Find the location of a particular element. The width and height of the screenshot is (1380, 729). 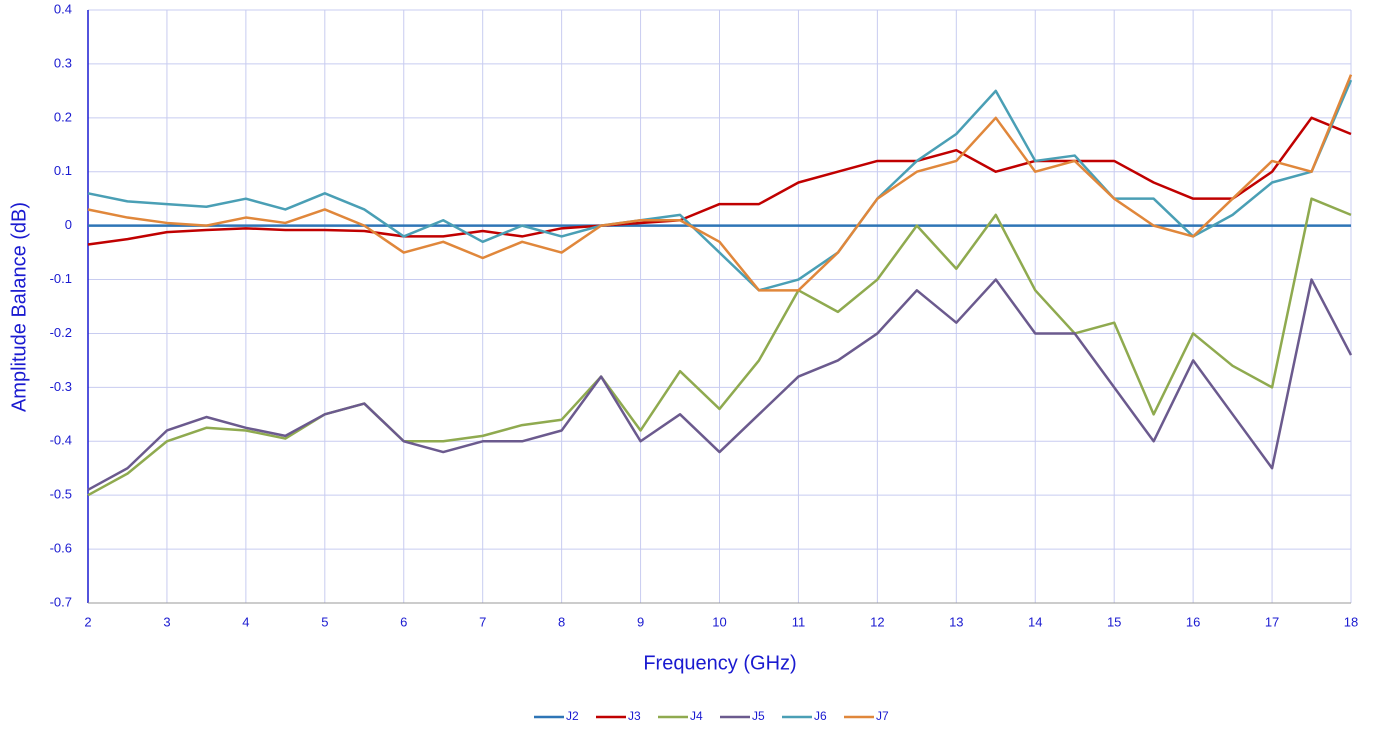

y-tick-label: -0.3 is located at coordinates (61, 386).